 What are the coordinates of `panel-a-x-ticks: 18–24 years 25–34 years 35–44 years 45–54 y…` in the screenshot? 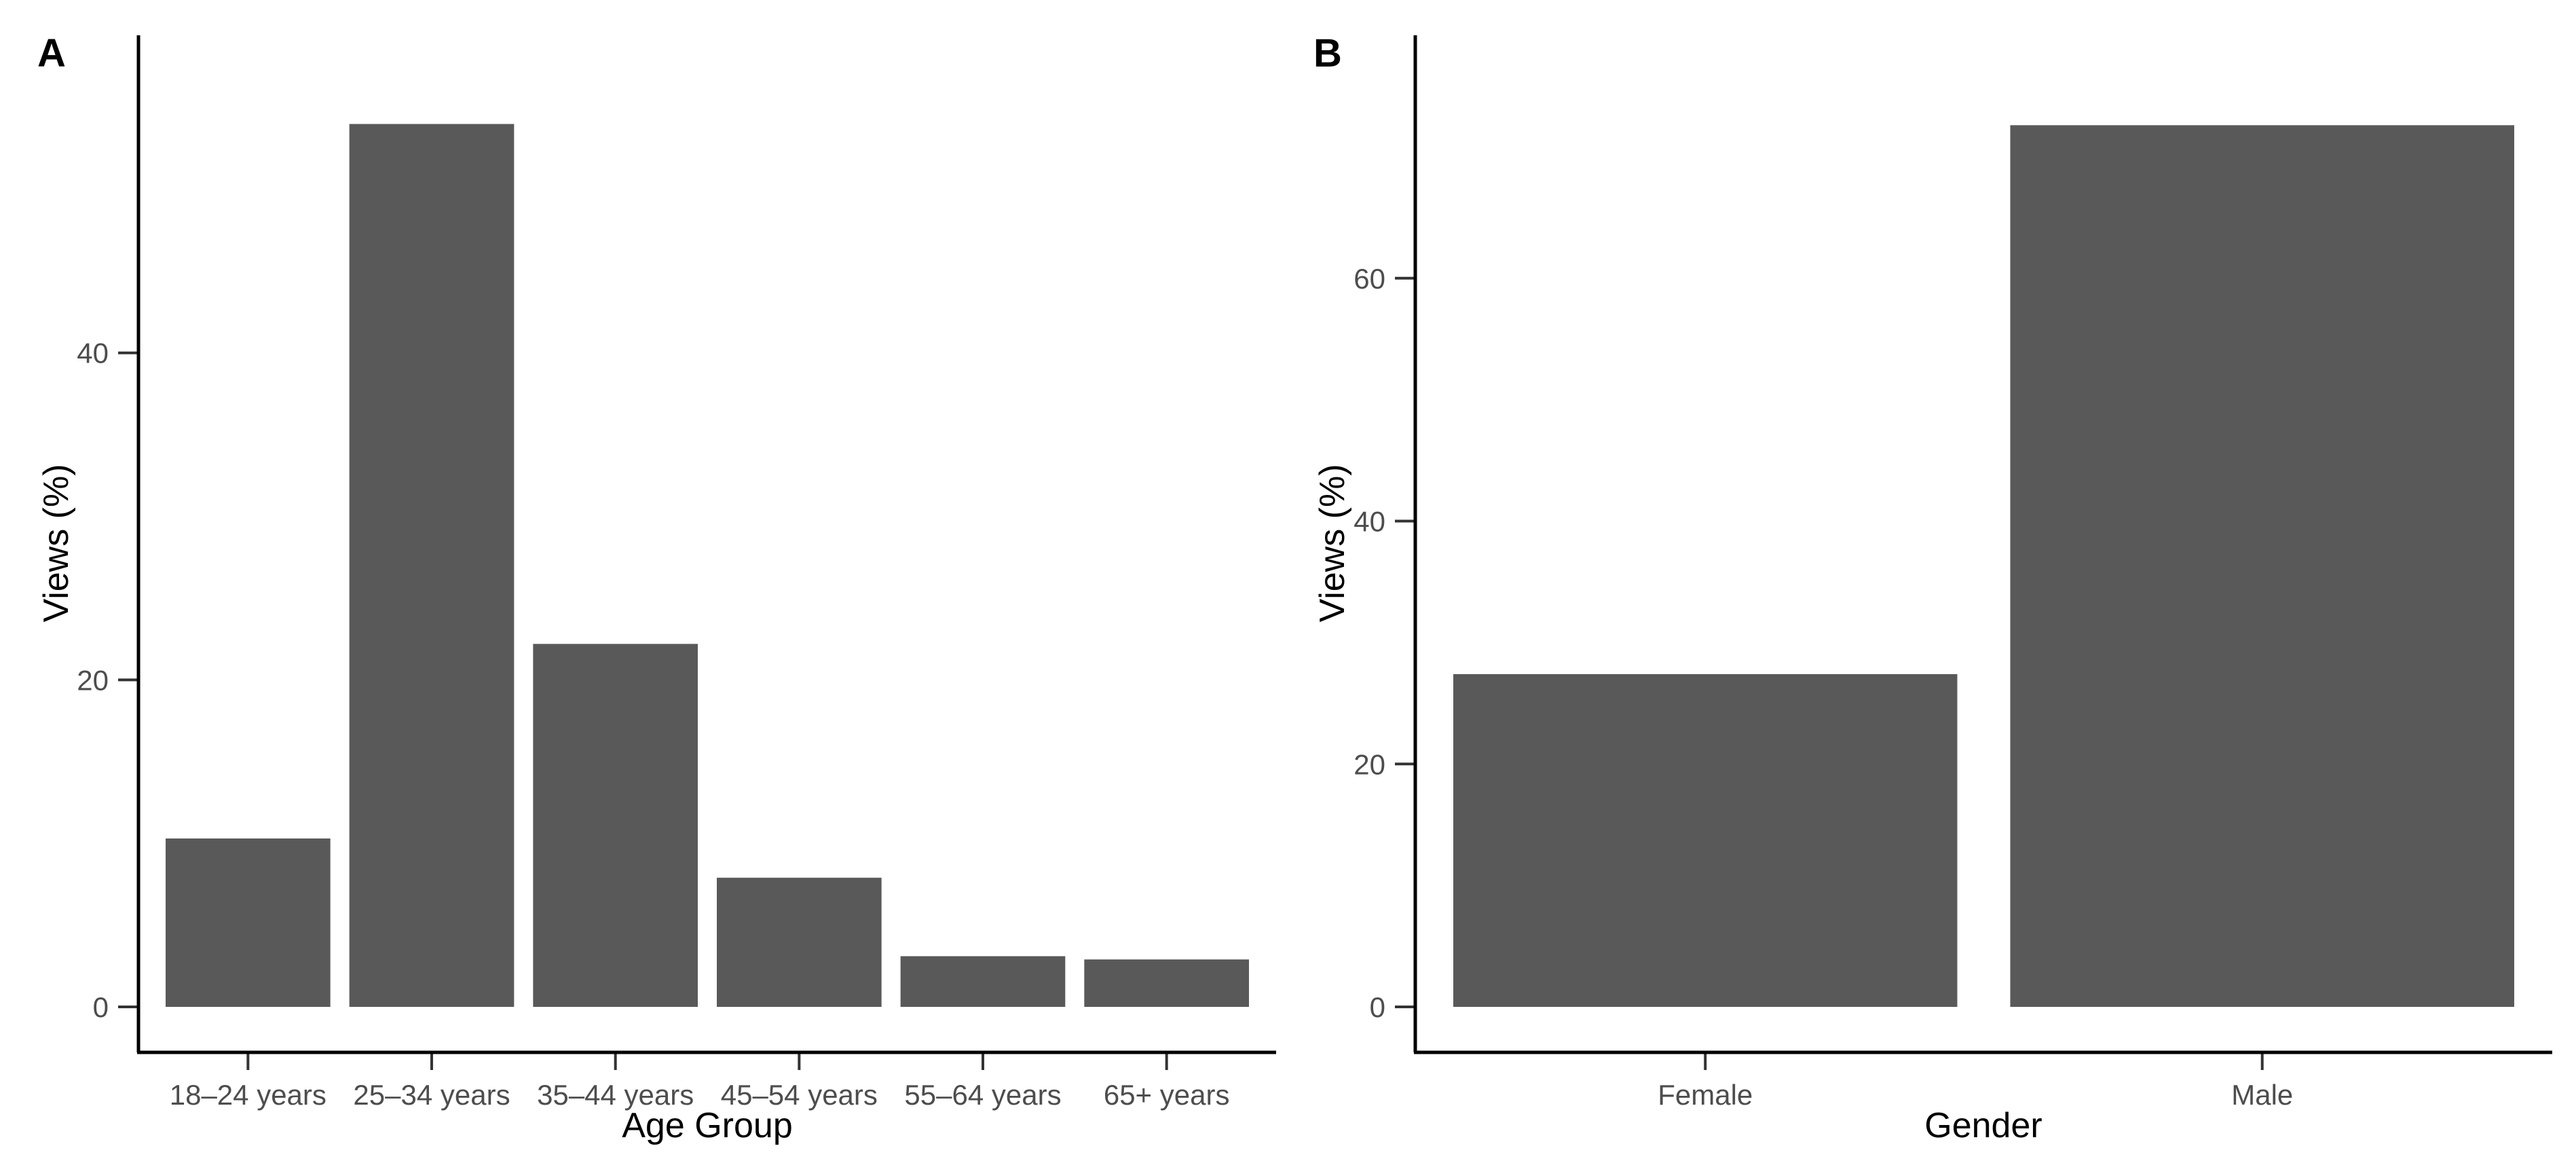 It's located at (700, 1081).